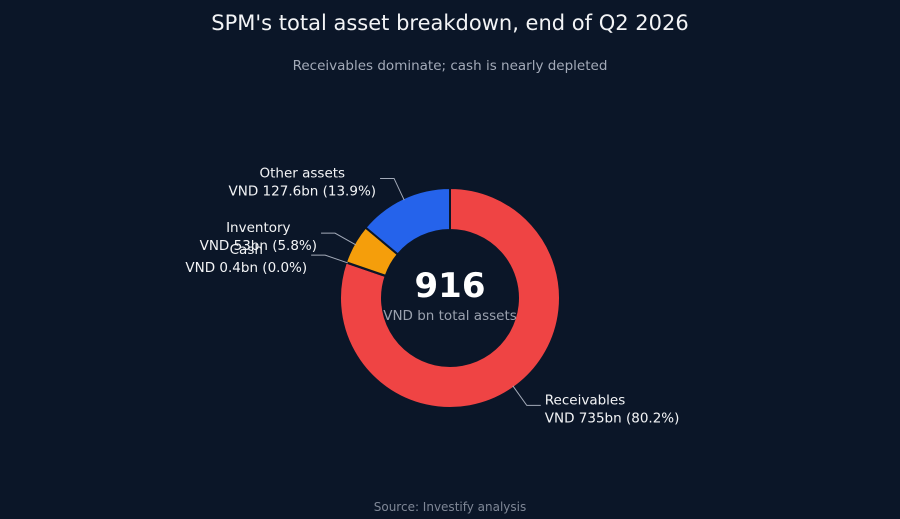 Image resolution: width=900 pixels, height=519 pixels. Describe the element at coordinates (246, 250) in the screenshot. I see `slice-label-name-cash: Cash` at that location.